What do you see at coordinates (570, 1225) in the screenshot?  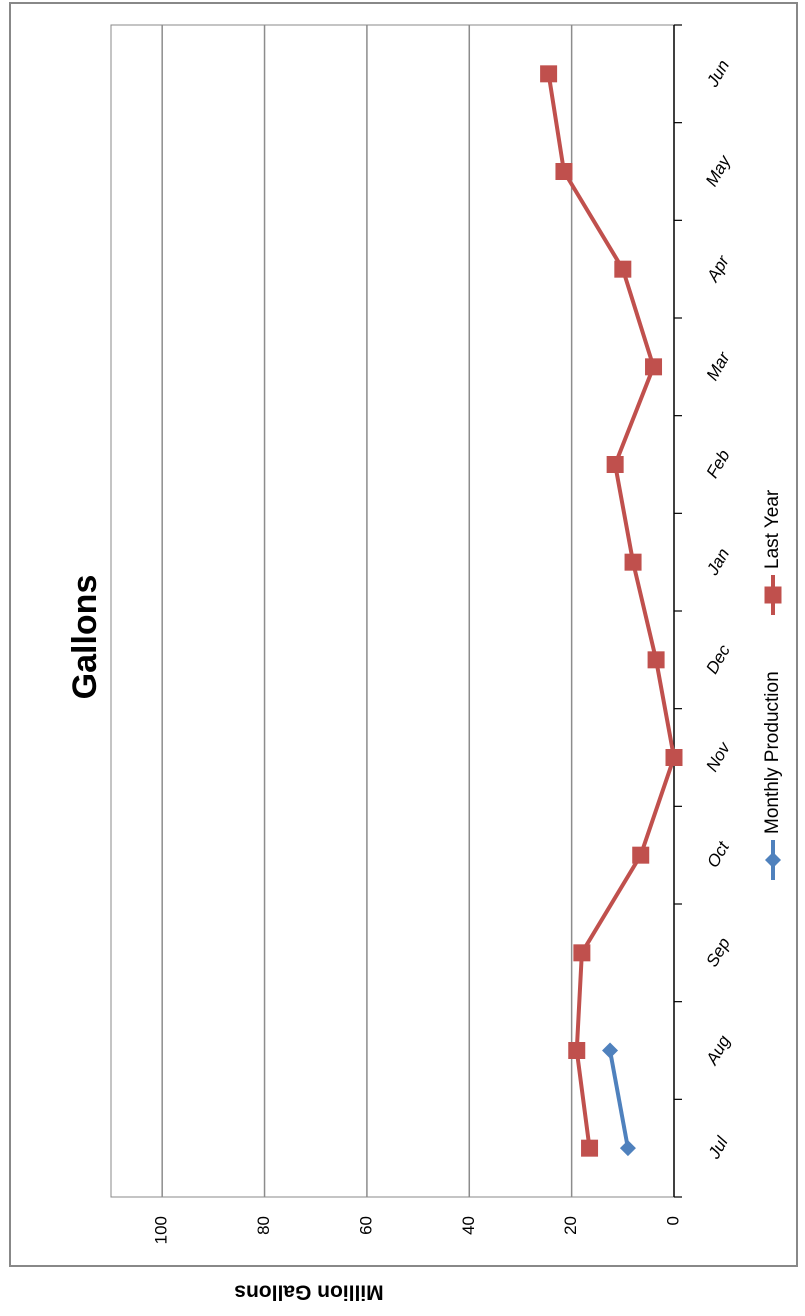 I see `y-tick-label: 20` at bounding box center [570, 1225].